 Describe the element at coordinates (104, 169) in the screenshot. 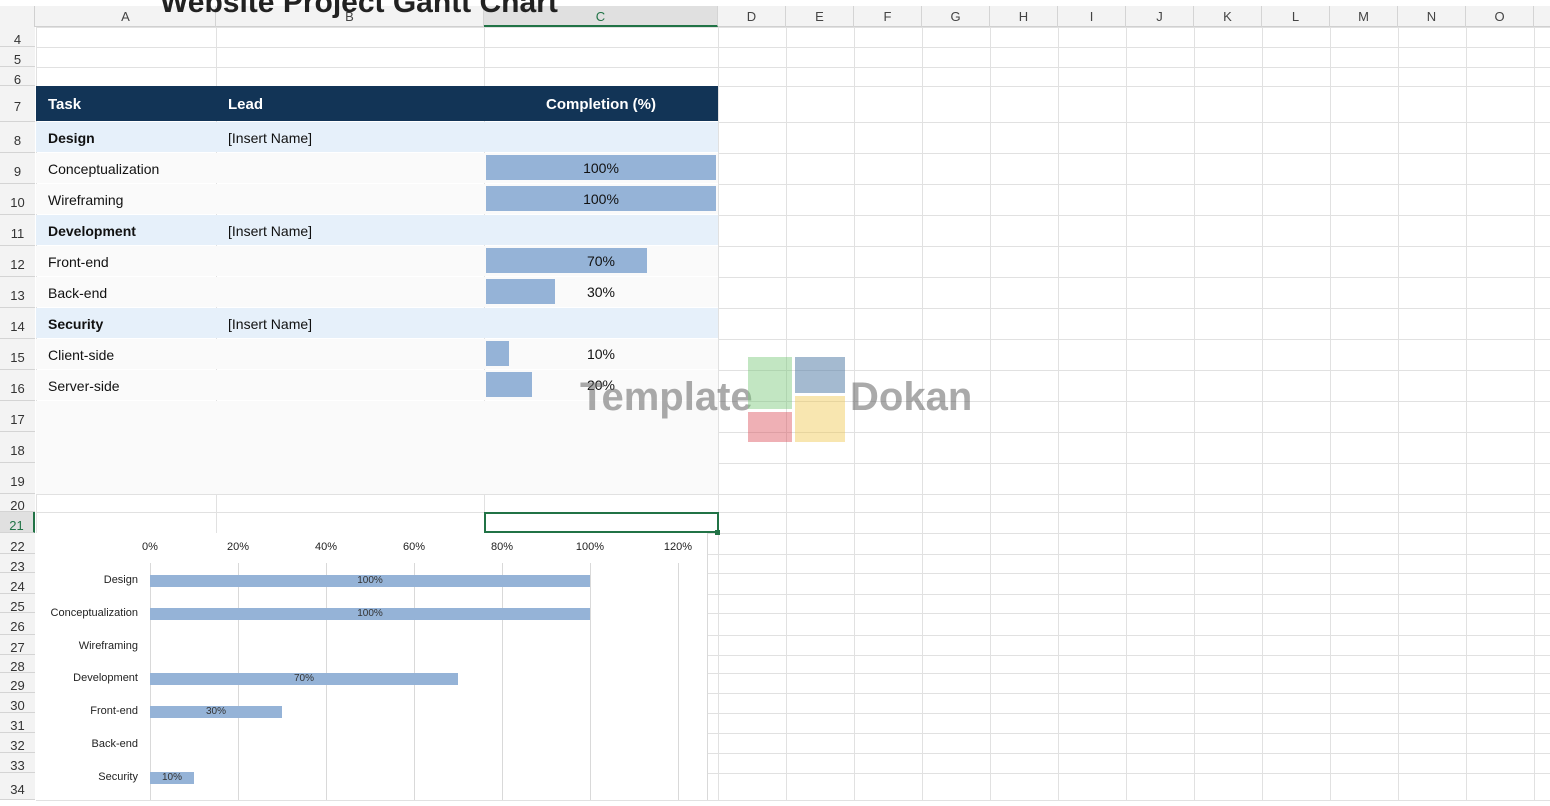

I see `task-name: Conceptualization` at that location.